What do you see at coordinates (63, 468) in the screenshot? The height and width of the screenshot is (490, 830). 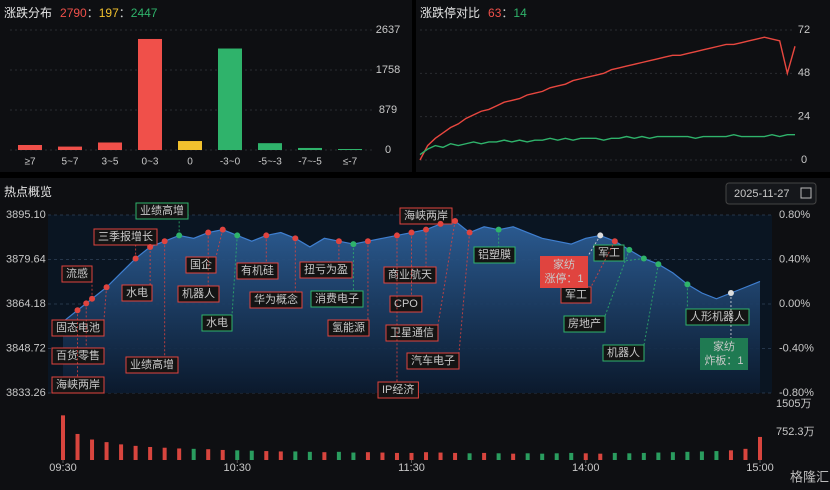 I see `x-tick-label: 09:30` at bounding box center [63, 468].